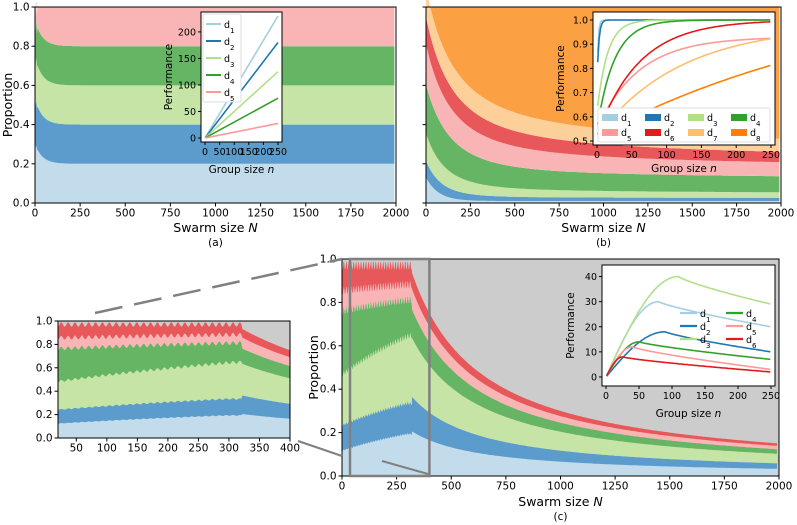 This screenshot has height=525, width=797. I want to click on a-inset-ylabel: Performance, so click(169, 77).